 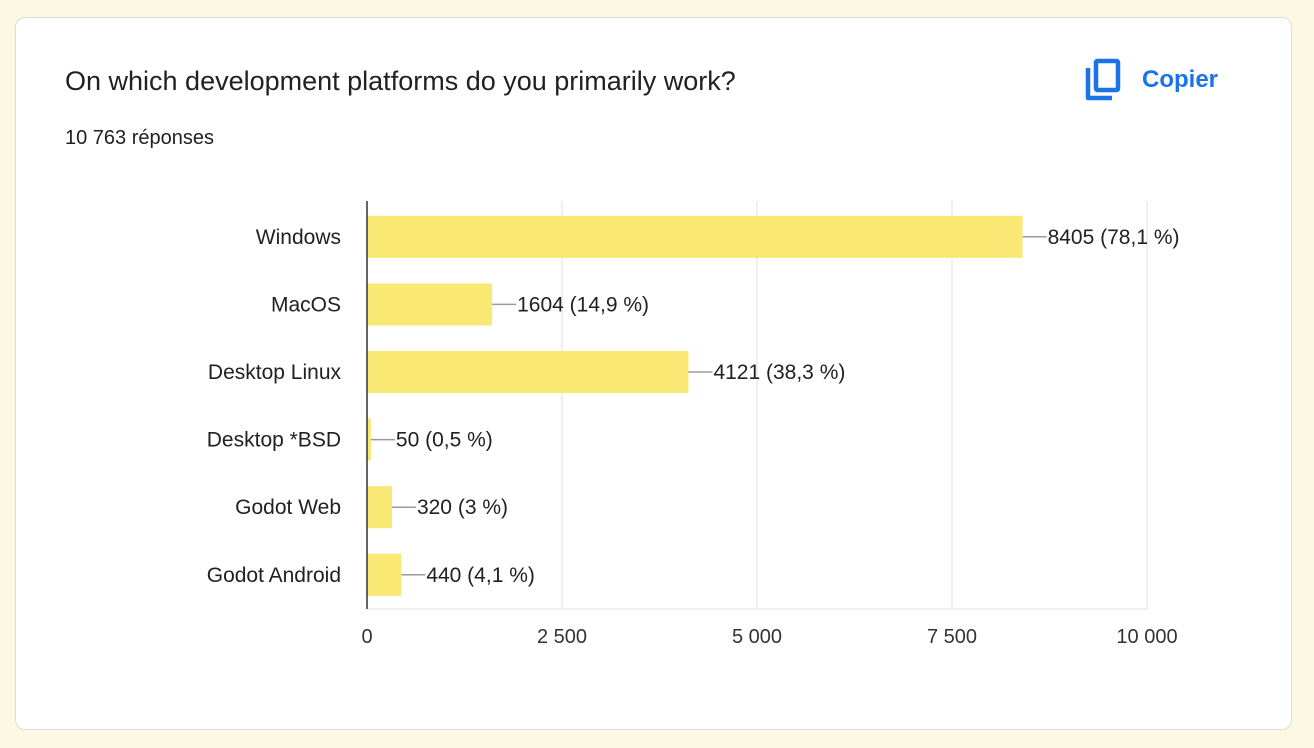 I want to click on copy-button: Copier, so click(x=1151, y=80).